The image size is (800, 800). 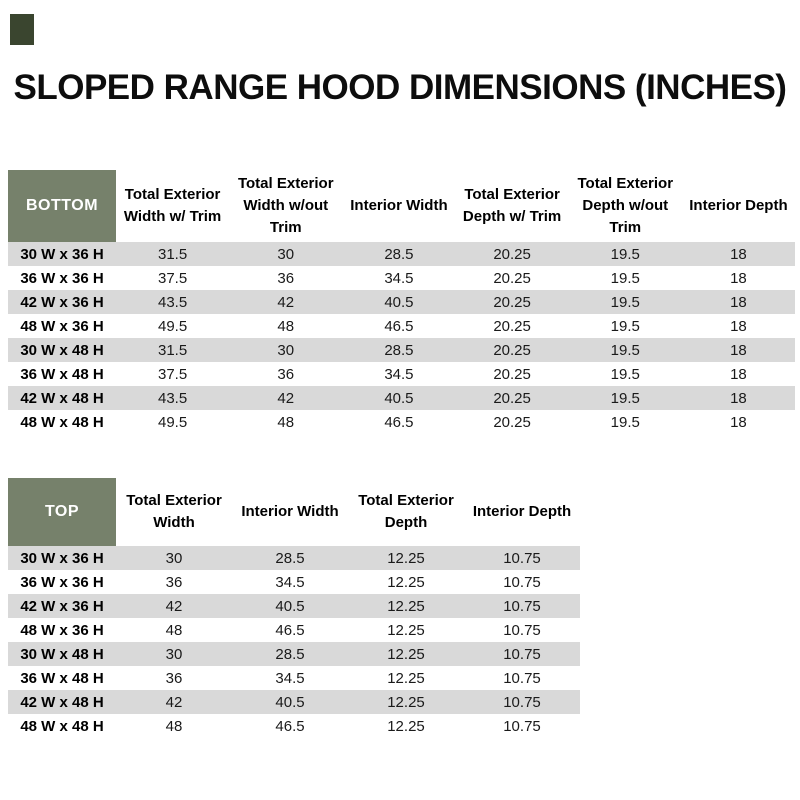 What do you see at coordinates (172, 398) in the screenshot?
I see `table-cell: 43.5` at bounding box center [172, 398].